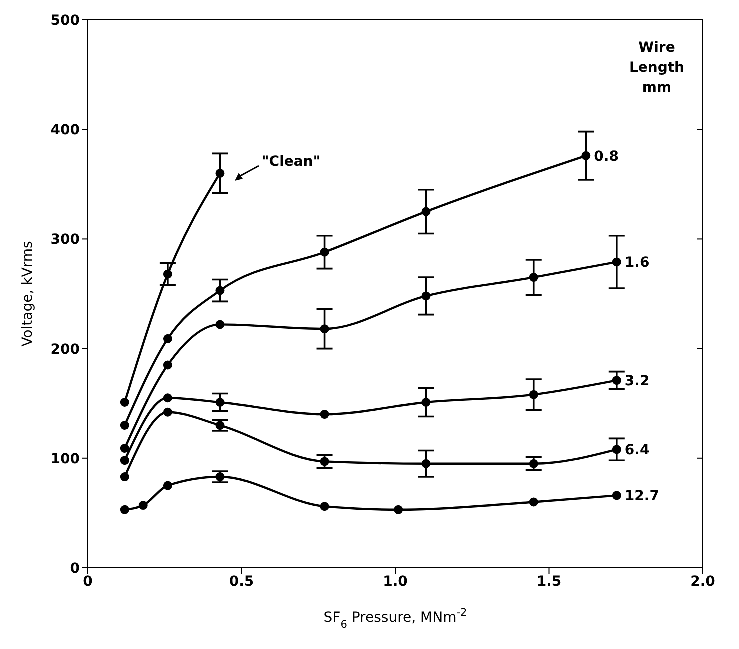 Image resolution: width=739 pixels, height=649 pixels. I want to click on series-label: 6.4, so click(637, 450).